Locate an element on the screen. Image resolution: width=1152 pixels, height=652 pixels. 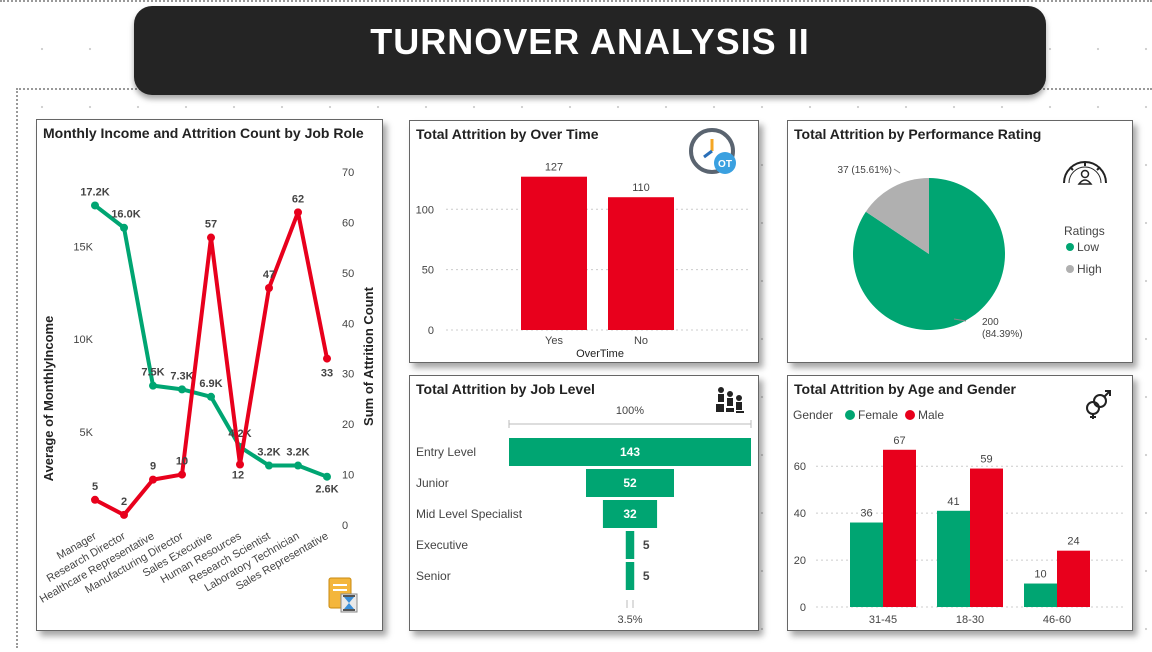
data-label: 2 is located at coordinates (124, 502).